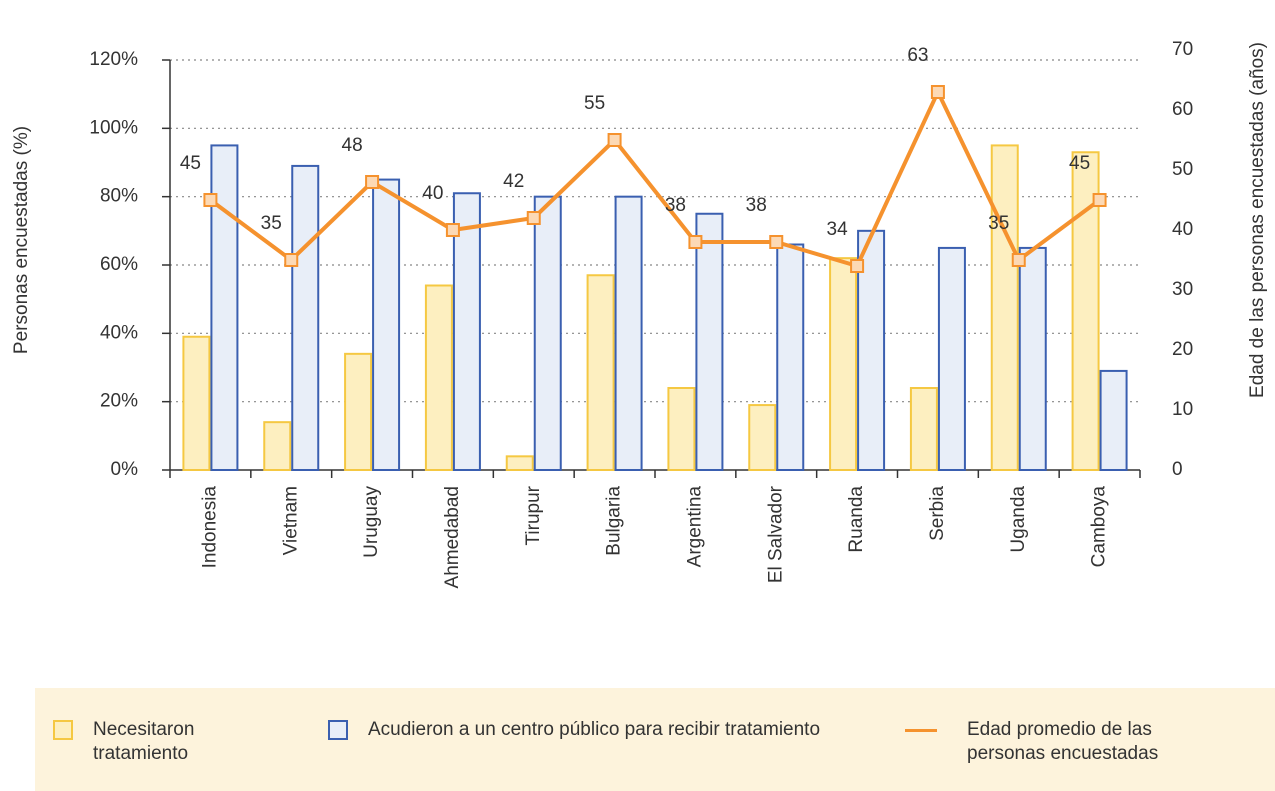  I want to click on y-tick-label: 0%, so click(125, 469).